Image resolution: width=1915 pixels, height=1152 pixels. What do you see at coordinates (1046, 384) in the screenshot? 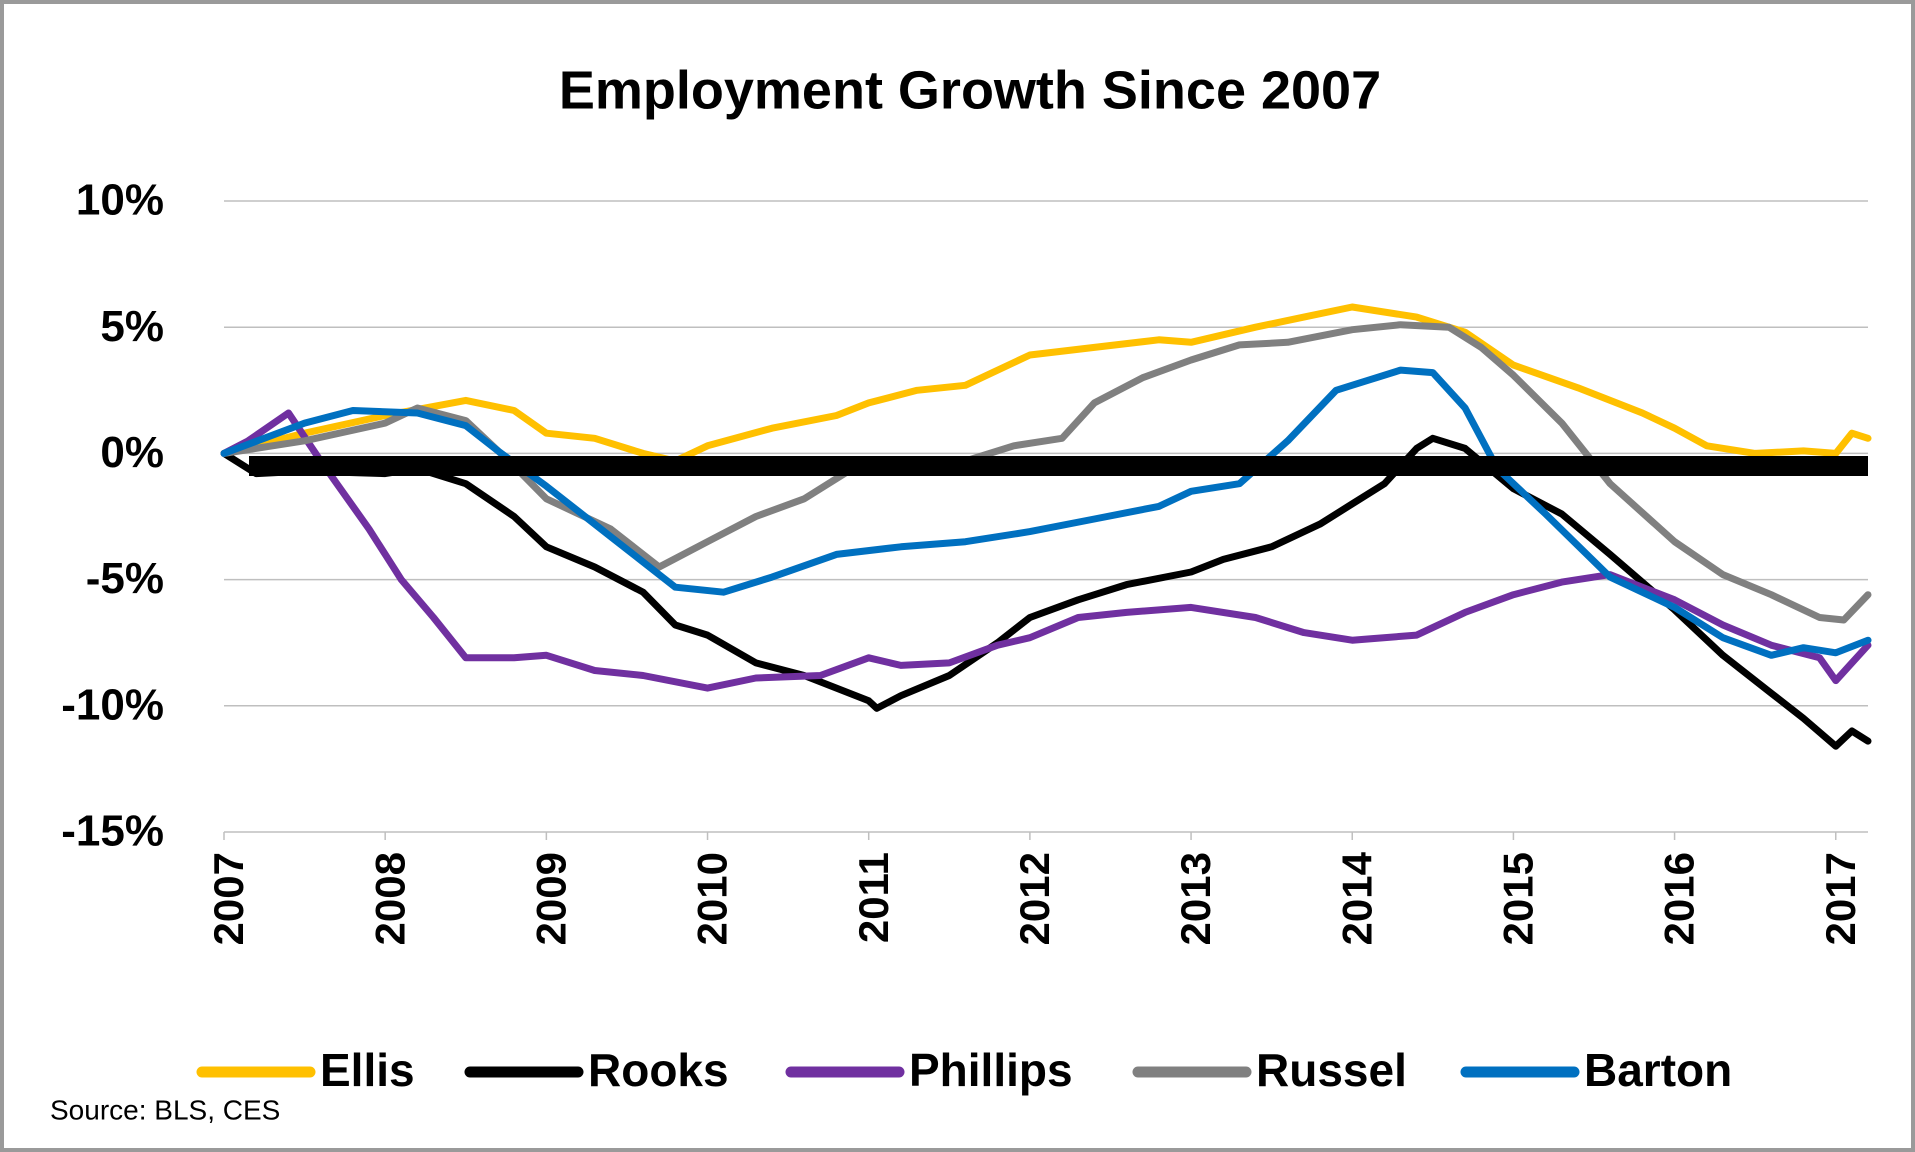
I see `series-line` at bounding box center [1046, 384].